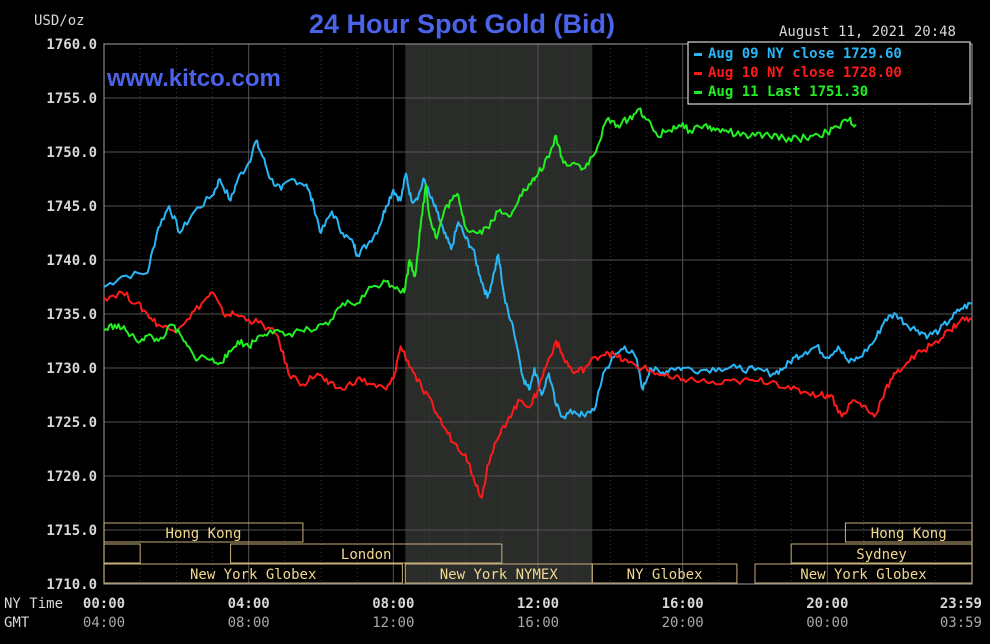  What do you see at coordinates (71, 261) in the screenshot?
I see `y-tick-label: 1740.0` at bounding box center [71, 261].